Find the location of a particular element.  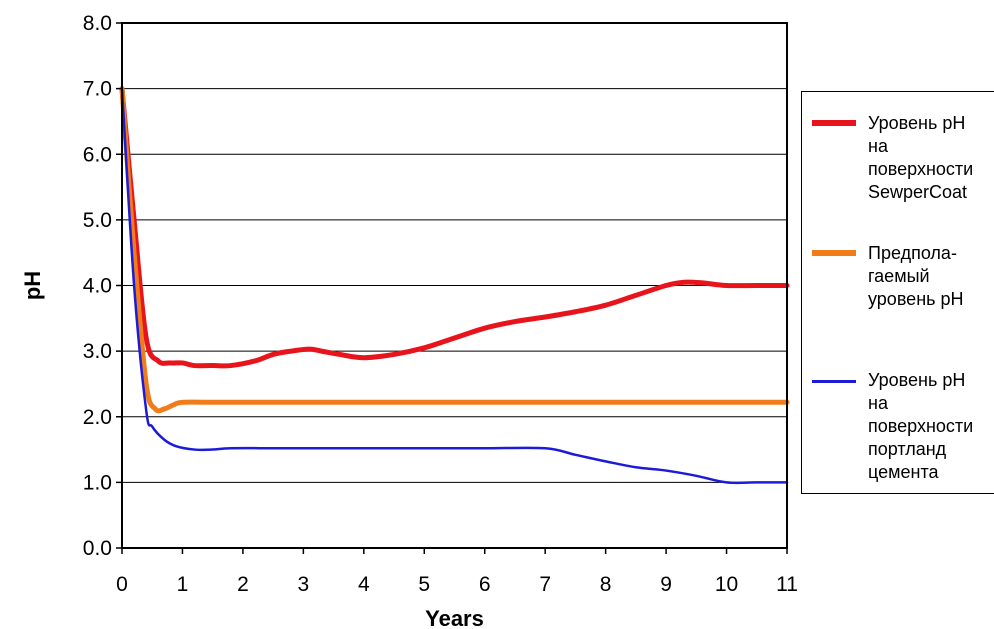

x-axis-ticks: 0 1 2 3 4 5 6 7 8 9 10 11 is located at coordinates (457, 572).